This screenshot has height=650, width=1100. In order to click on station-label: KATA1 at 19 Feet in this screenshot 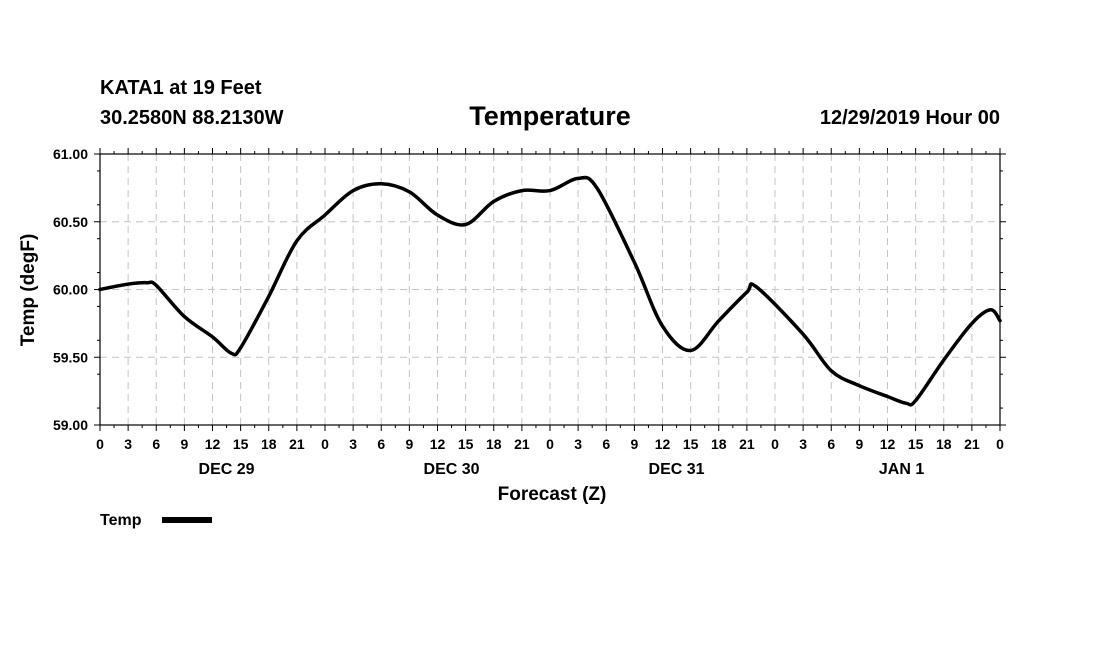, I will do `click(181, 88)`.